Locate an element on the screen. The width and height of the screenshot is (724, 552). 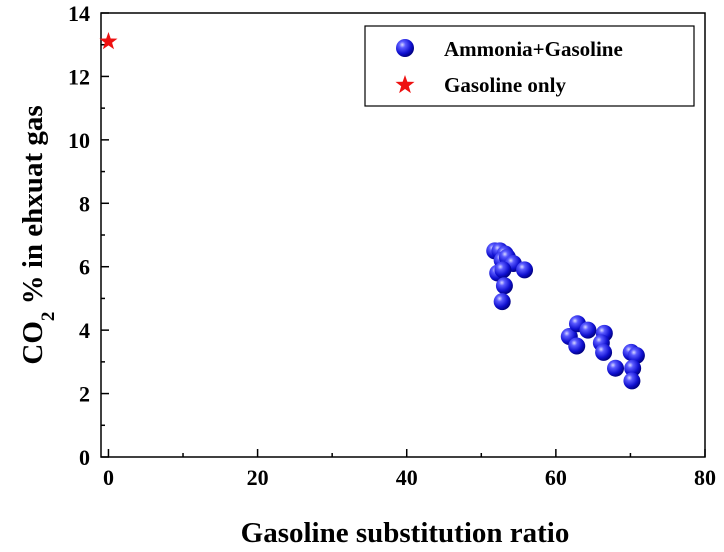
x-tick-label: 40 is located at coordinates (407, 477).